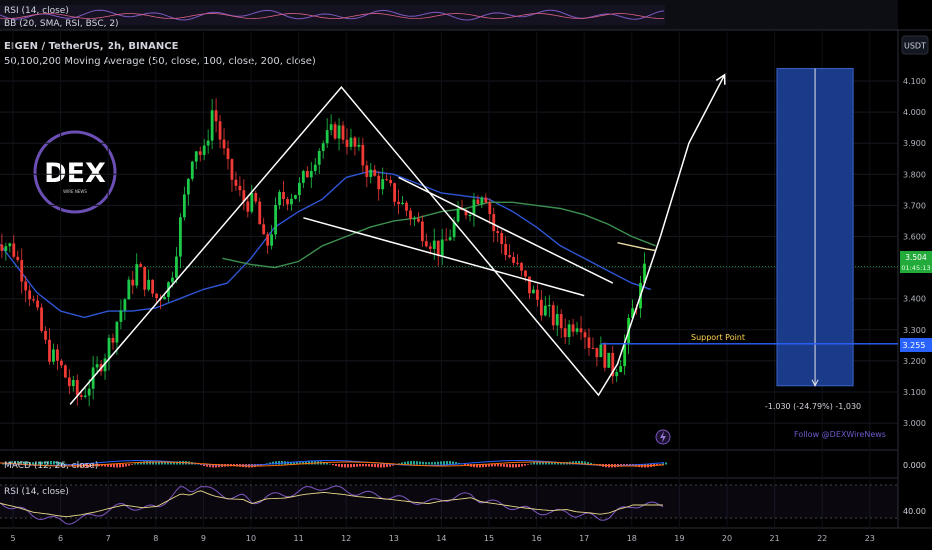 The image size is (932, 550). Describe the element at coordinates (914, 330) in the screenshot. I see `y-tick-label: 3.300` at that location.